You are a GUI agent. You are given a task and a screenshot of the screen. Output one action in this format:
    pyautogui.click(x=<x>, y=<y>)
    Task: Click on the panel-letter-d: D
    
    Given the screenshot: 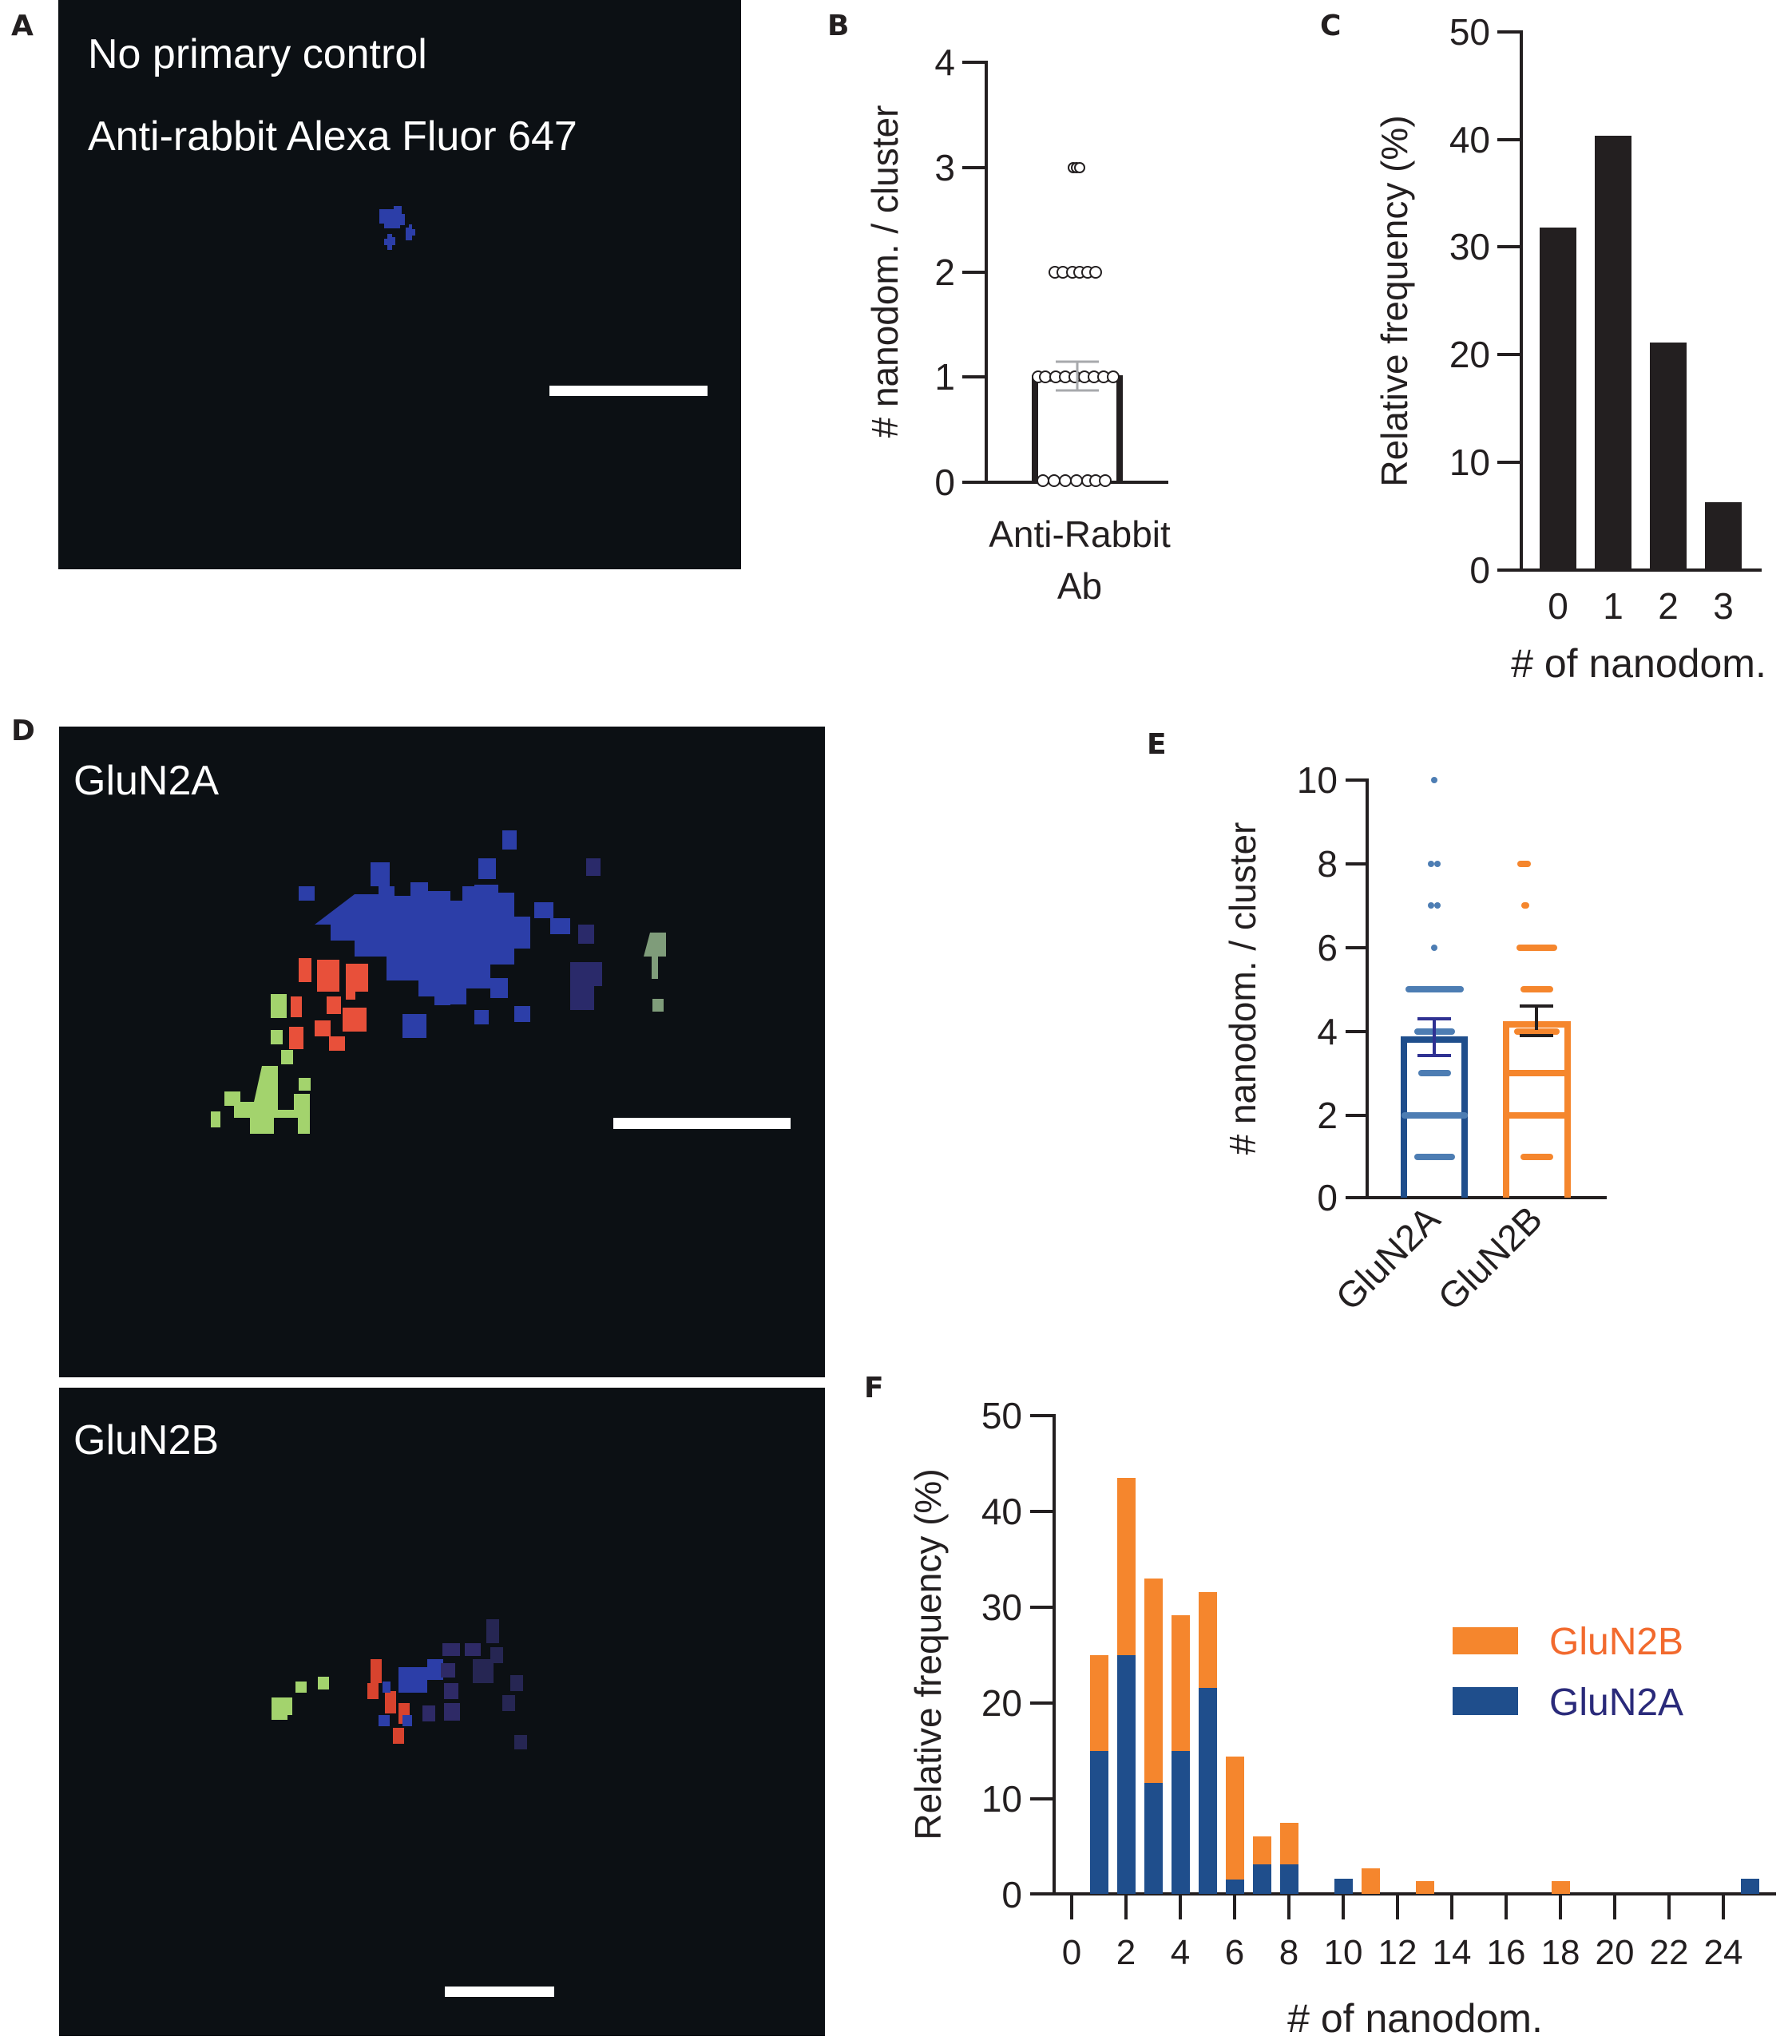 What is the action you would take?
    pyautogui.click(x=23, y=731)
    